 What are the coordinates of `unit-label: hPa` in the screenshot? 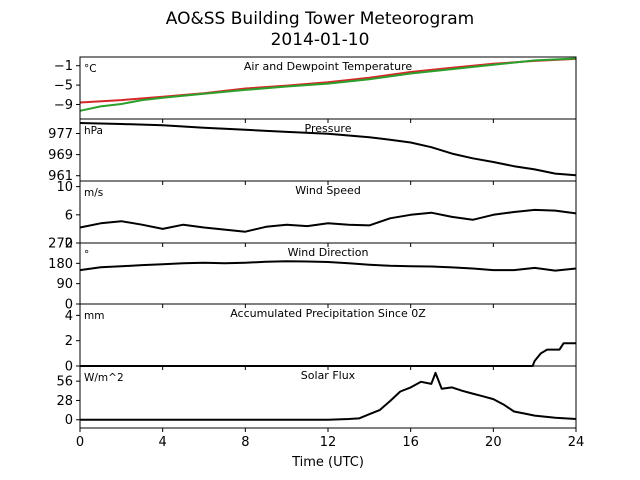 It's located at (93, 131).